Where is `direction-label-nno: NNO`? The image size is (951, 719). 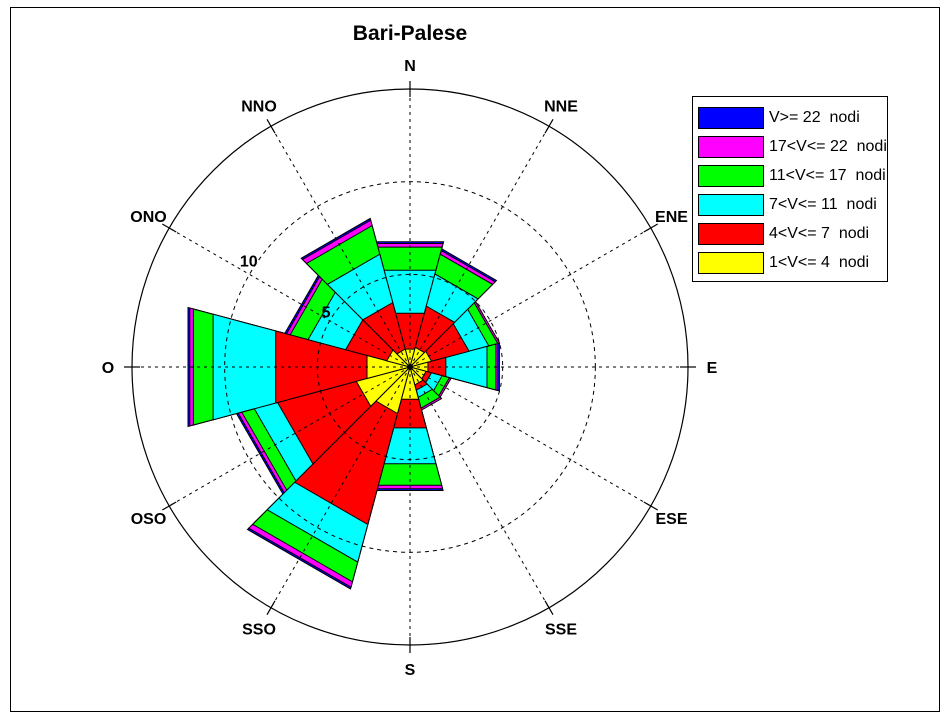
direction-label-nno: NNO is located at coordinates (259, 107).